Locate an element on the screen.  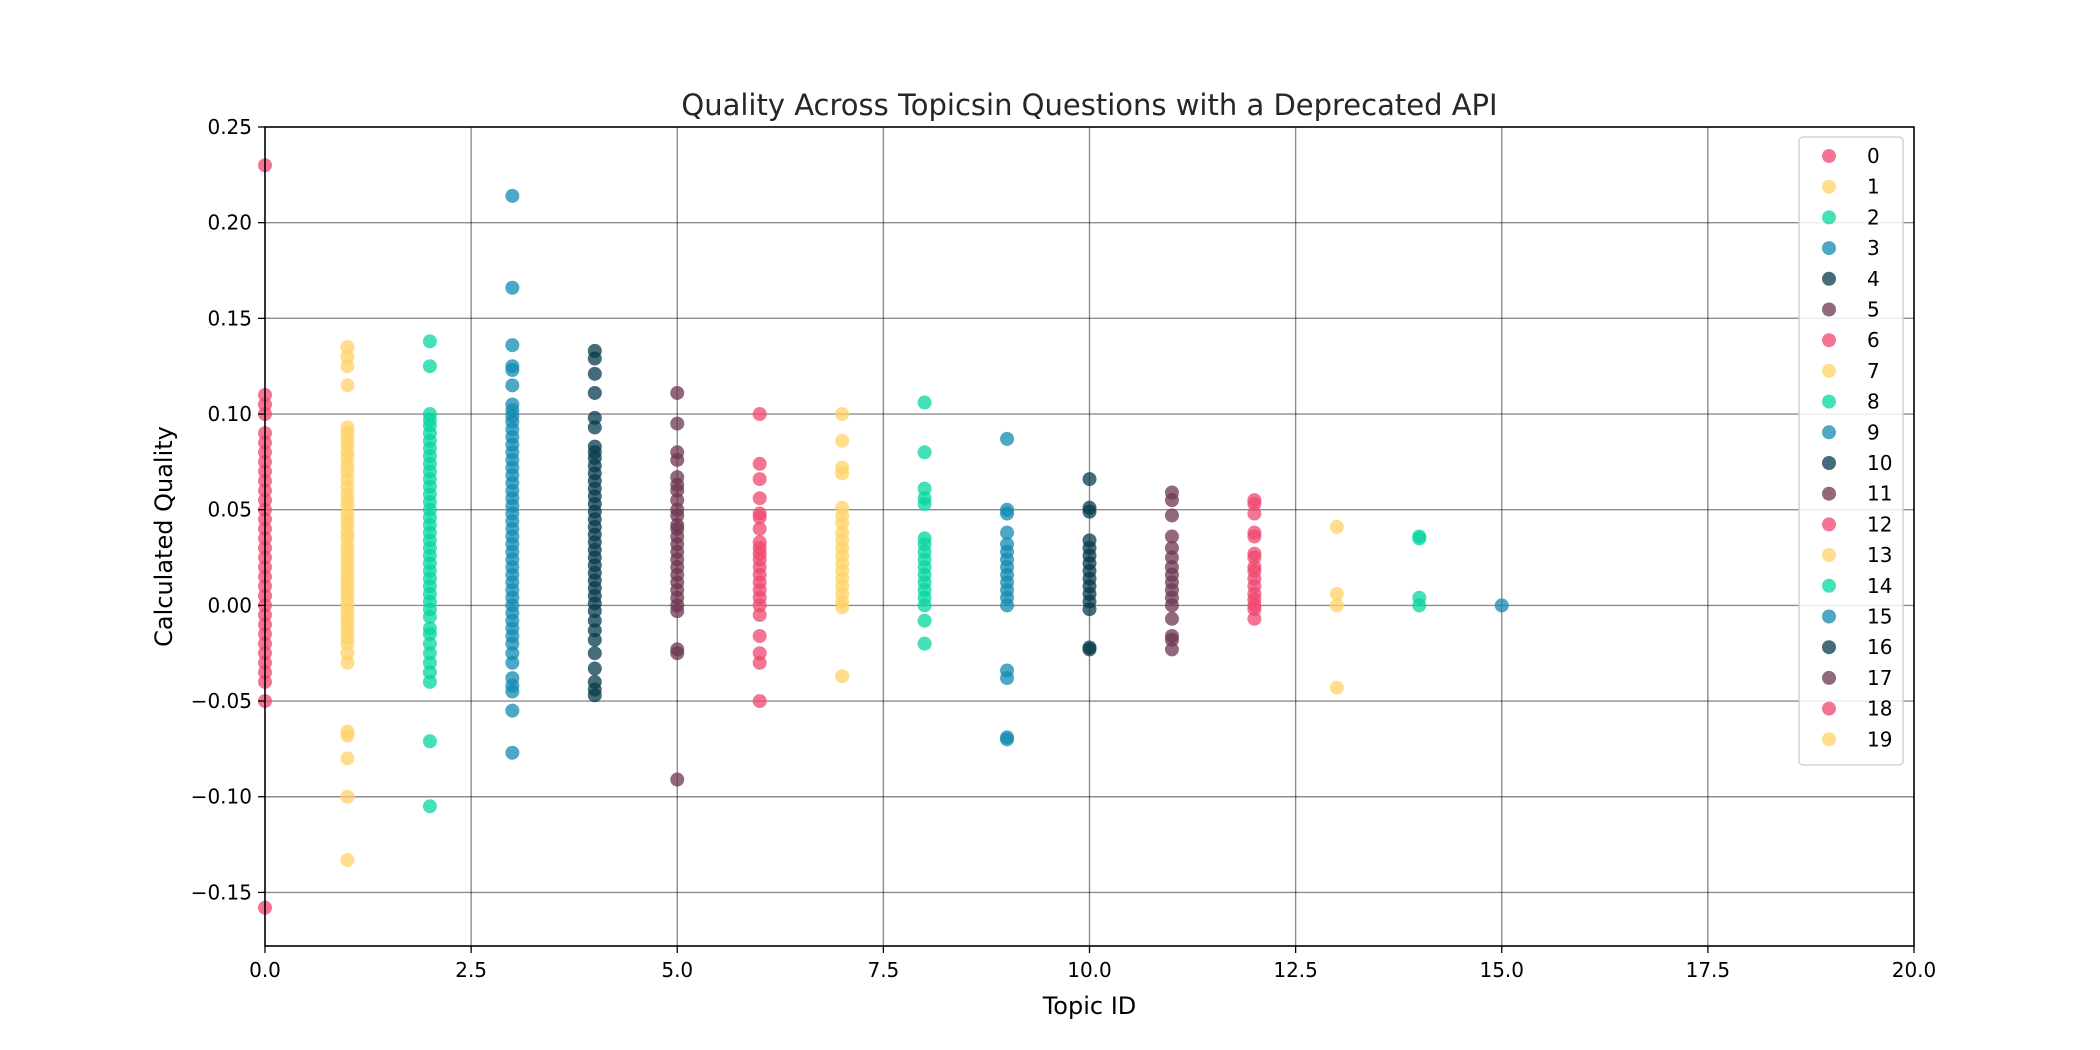
legend-label: 4 is located at coordinates (1873, 279).